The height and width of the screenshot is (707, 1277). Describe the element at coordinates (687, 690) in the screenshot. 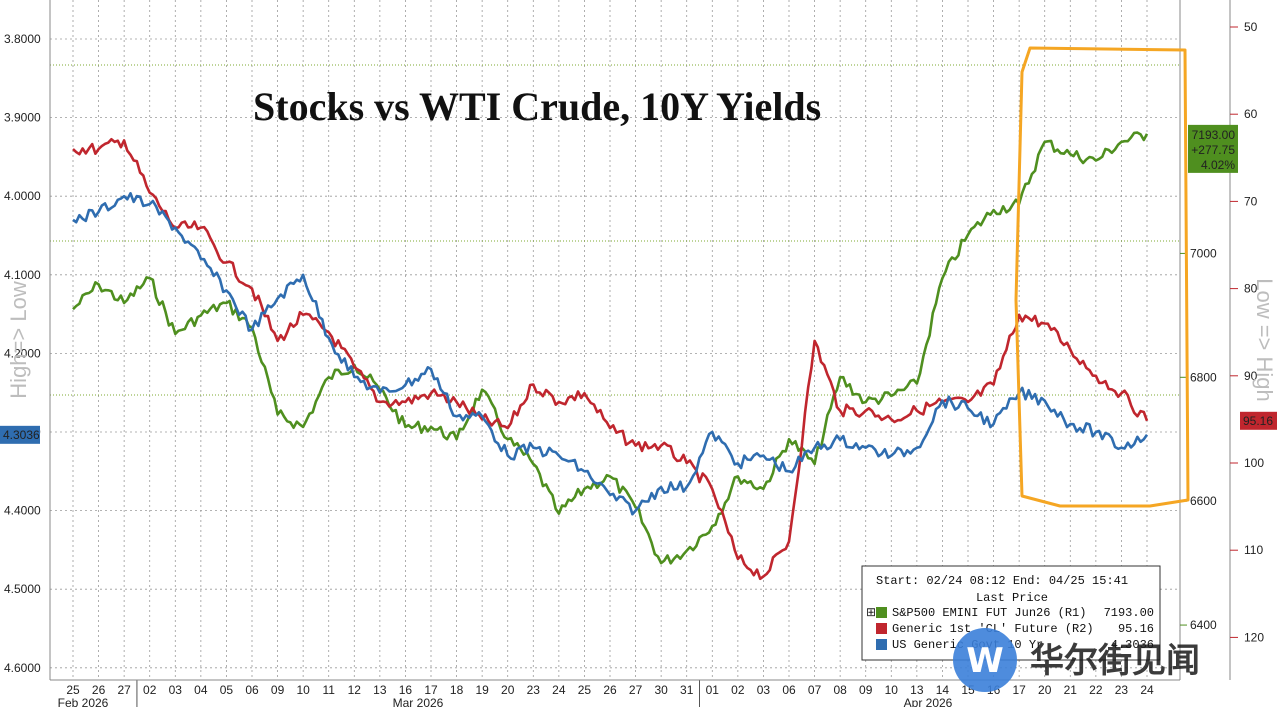

I see `x-tick-label: 31` at that location.